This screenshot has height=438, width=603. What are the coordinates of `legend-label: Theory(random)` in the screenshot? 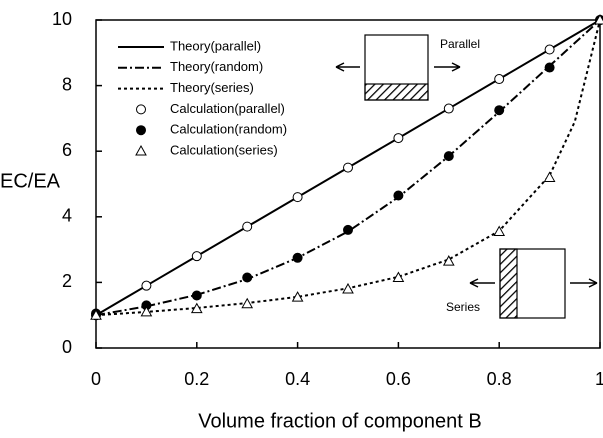 It's located at (216, 66).